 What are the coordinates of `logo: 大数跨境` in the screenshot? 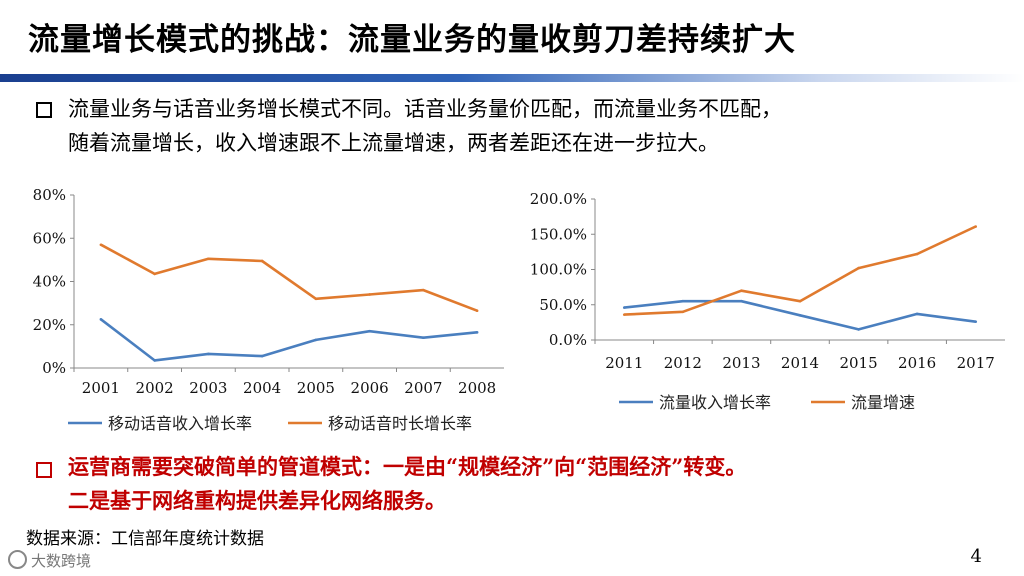 It's located at (49, 560).